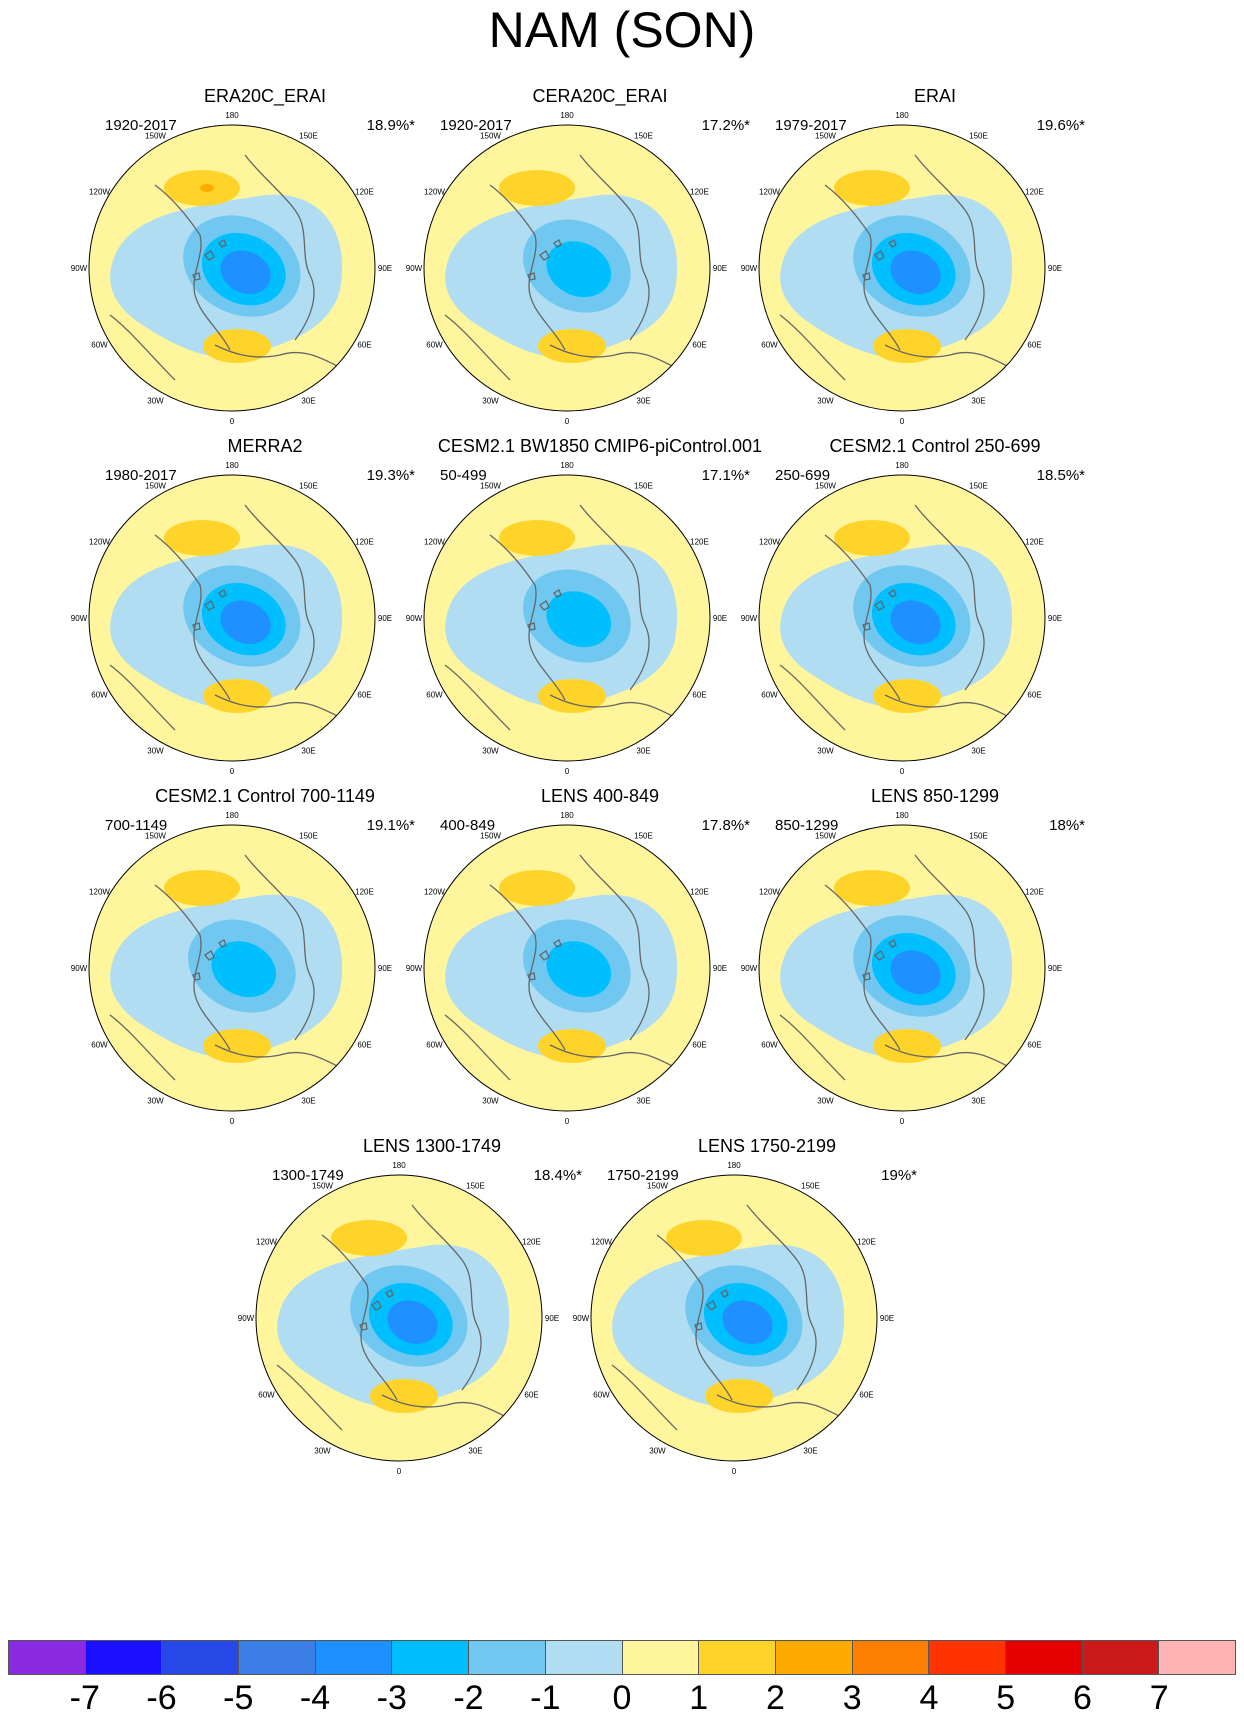  Describe the element at coordinates (725, 825) in the screenshot. I see `panel-variance-percent: 17.8%*` at that location.